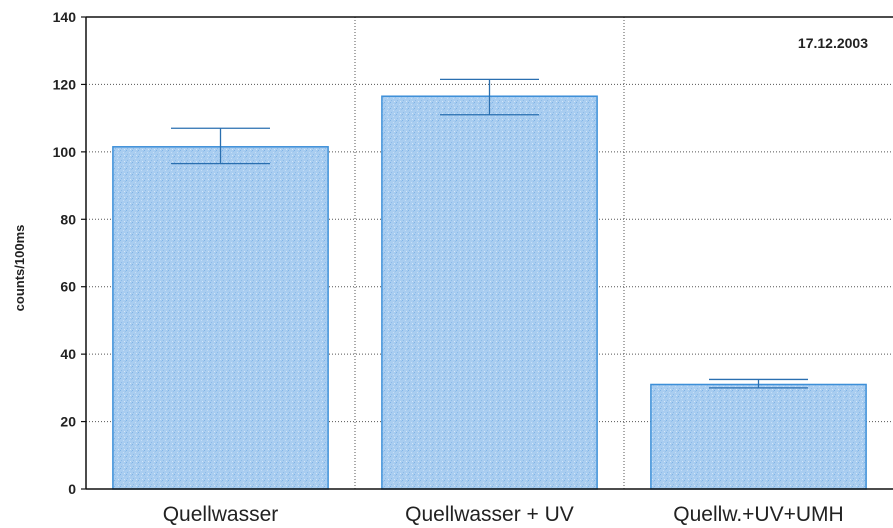  Describe the element at coordinates (68, 422) in the screenshot. I see `y-tick-label: 20` at that location.